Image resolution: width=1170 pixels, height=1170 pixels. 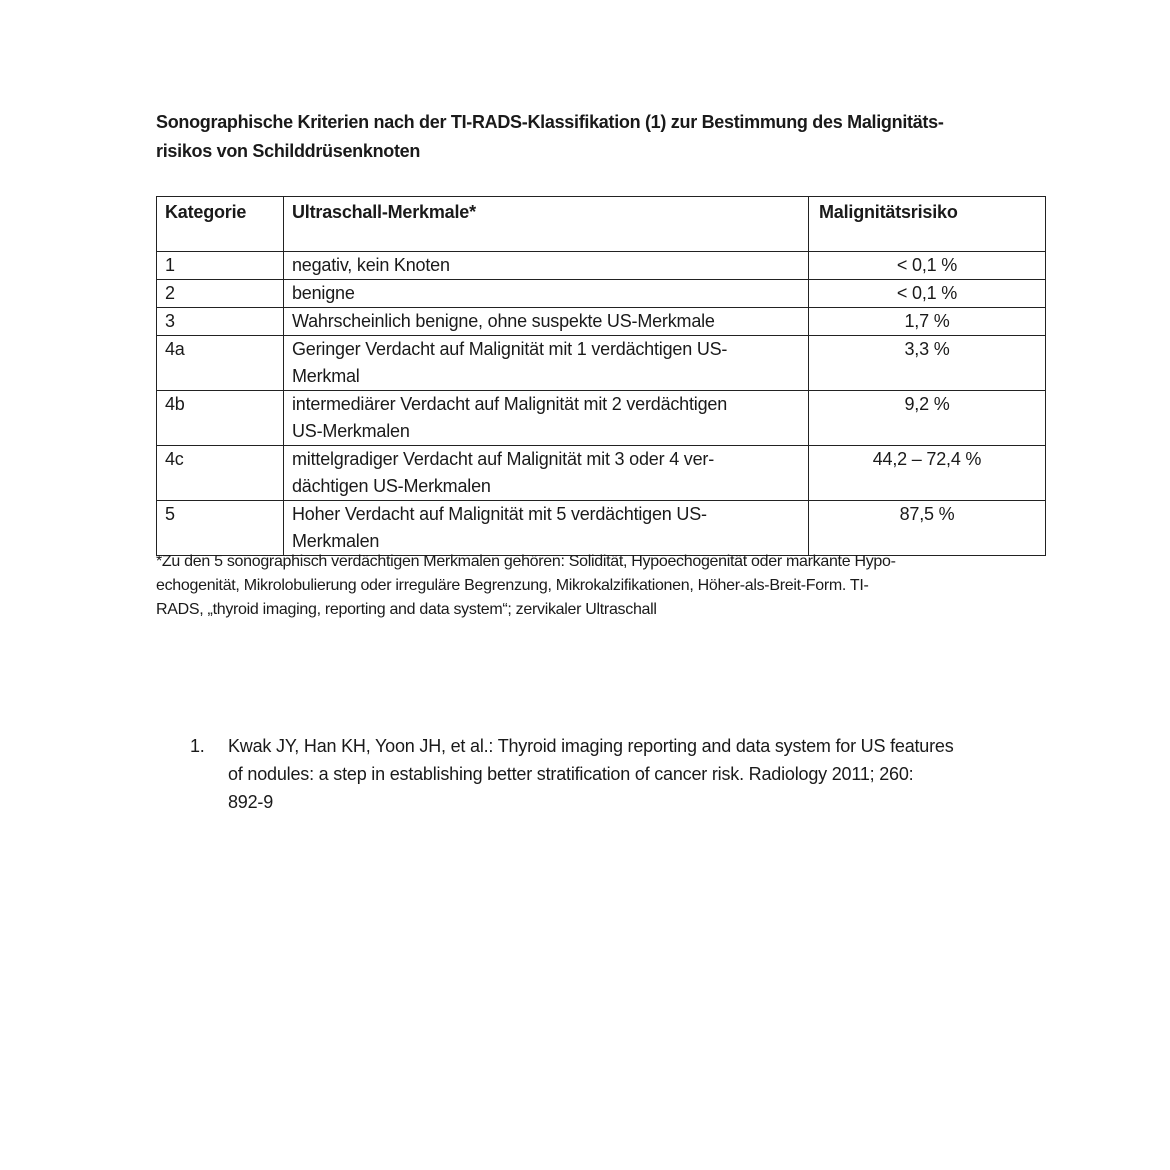 I want to click on merkmale-line: dächtigen US-Merkmalen, so click(x=391, y=486).